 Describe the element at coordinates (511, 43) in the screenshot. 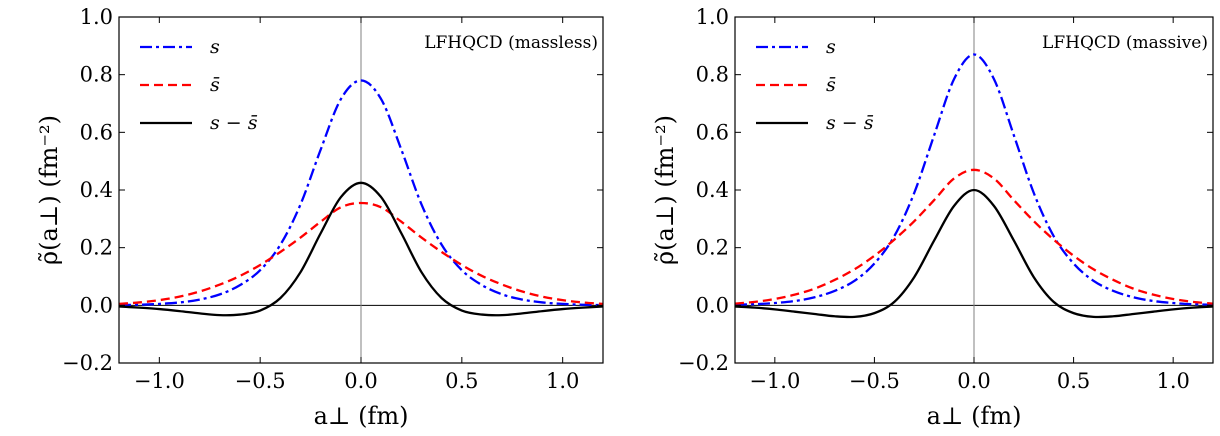

I see `model-annotation: LFHQCD (massless)` at that location.